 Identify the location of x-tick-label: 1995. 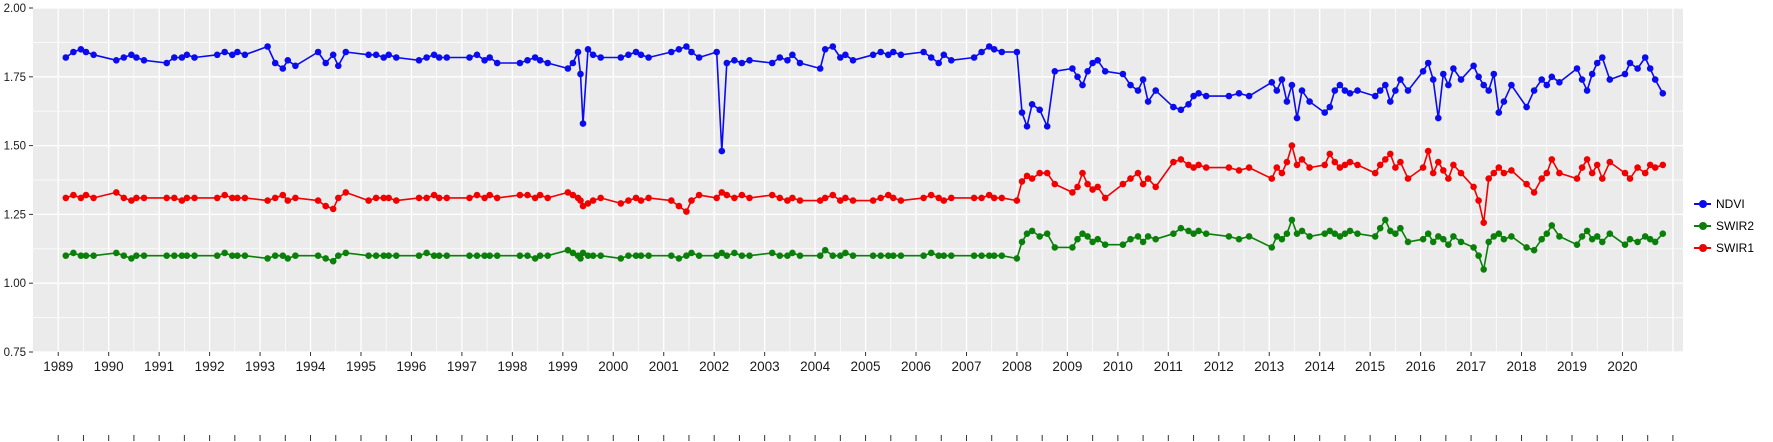
(361, 366).